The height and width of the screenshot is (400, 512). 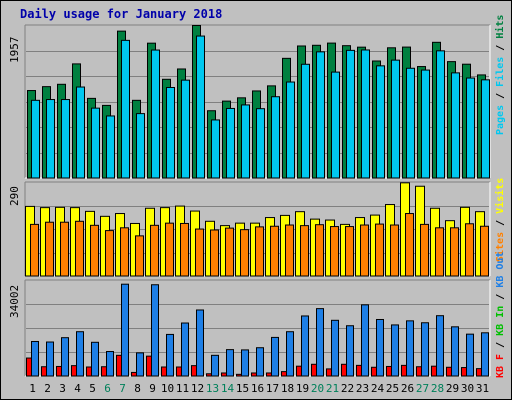 I want to click on legend-kbytes-text: KB F / KB In / KB Out, so click(x=500, y=315).